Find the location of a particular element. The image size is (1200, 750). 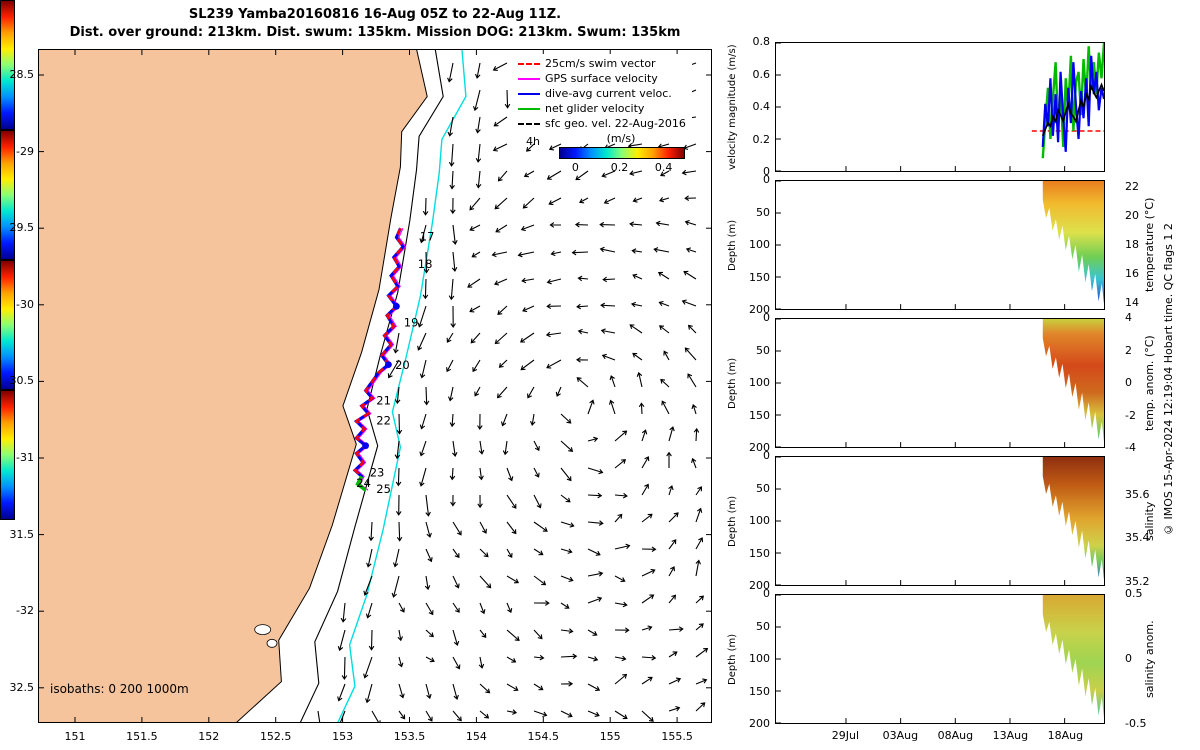

panel-temperature is located at coordinates (940, 245).